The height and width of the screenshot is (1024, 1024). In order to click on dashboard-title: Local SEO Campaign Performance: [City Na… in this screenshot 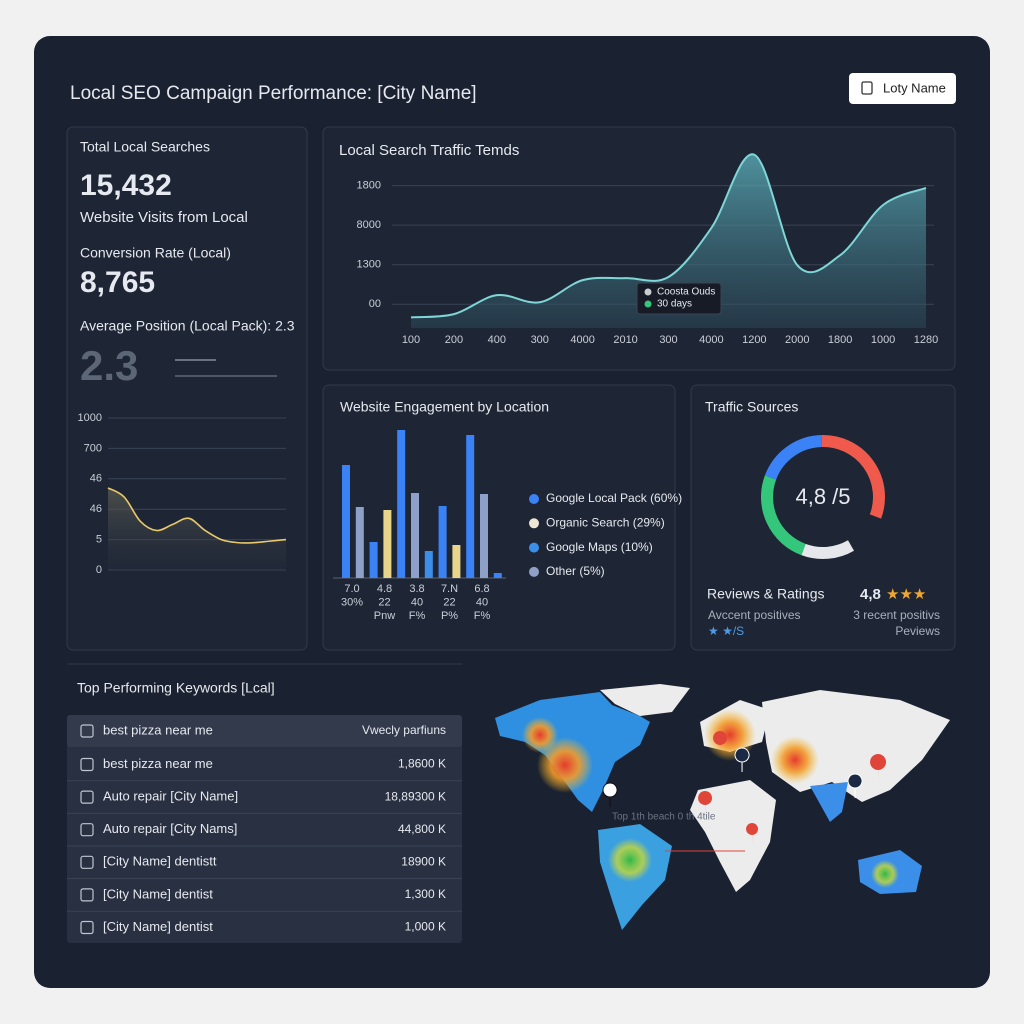, I will do `click(273, 93)`.